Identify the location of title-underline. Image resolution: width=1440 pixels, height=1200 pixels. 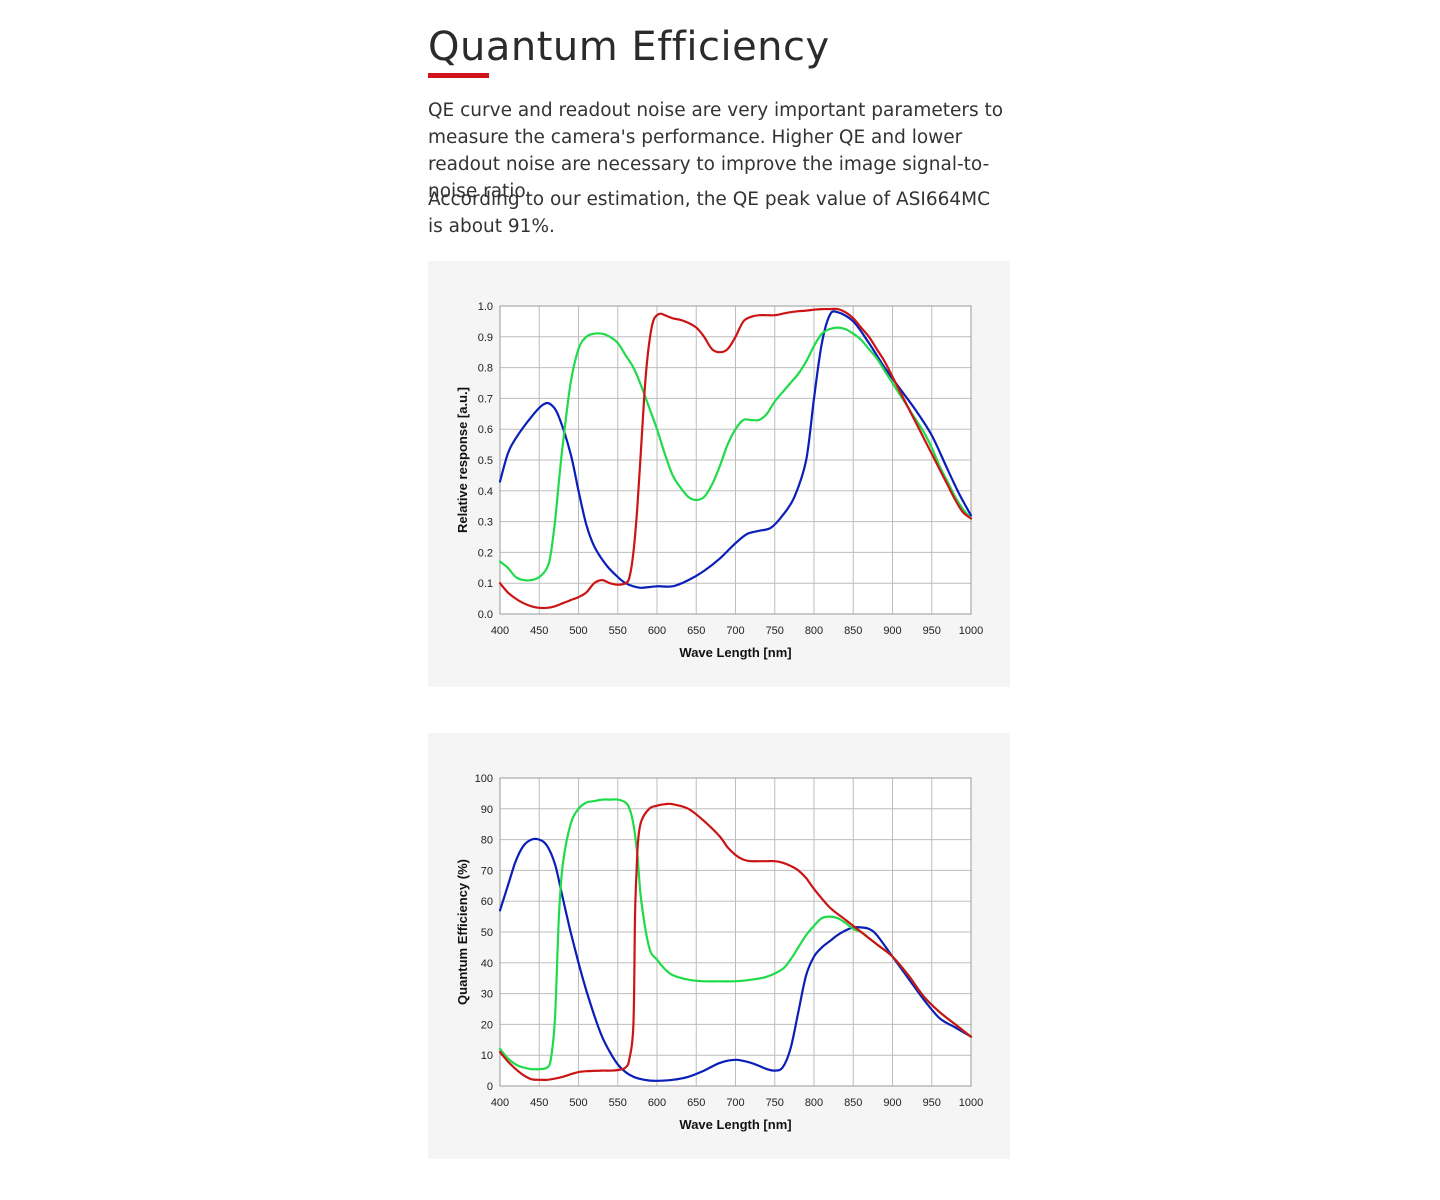
(458, 75).